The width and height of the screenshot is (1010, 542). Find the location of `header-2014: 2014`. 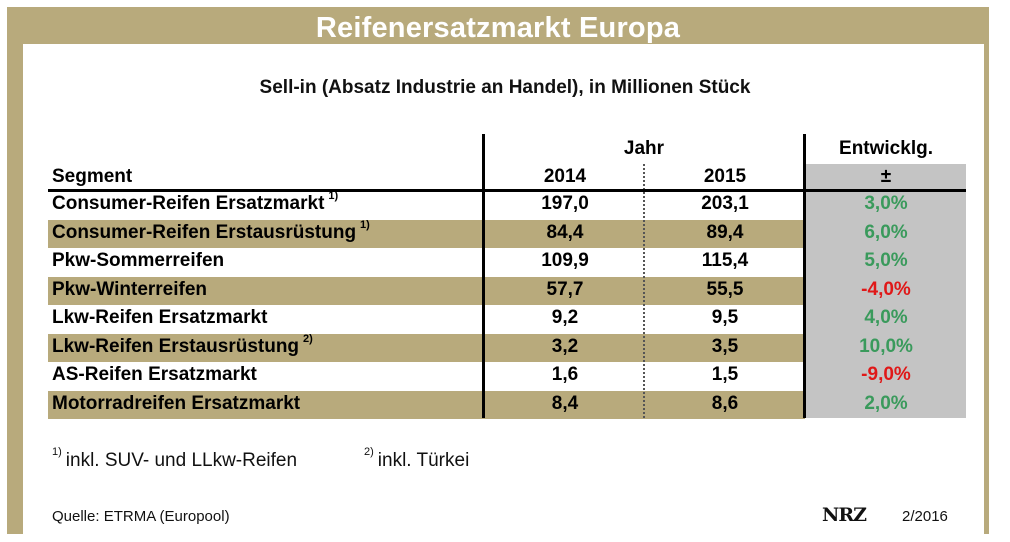

header-2014: 2014 is located at coordinates (565, 176).